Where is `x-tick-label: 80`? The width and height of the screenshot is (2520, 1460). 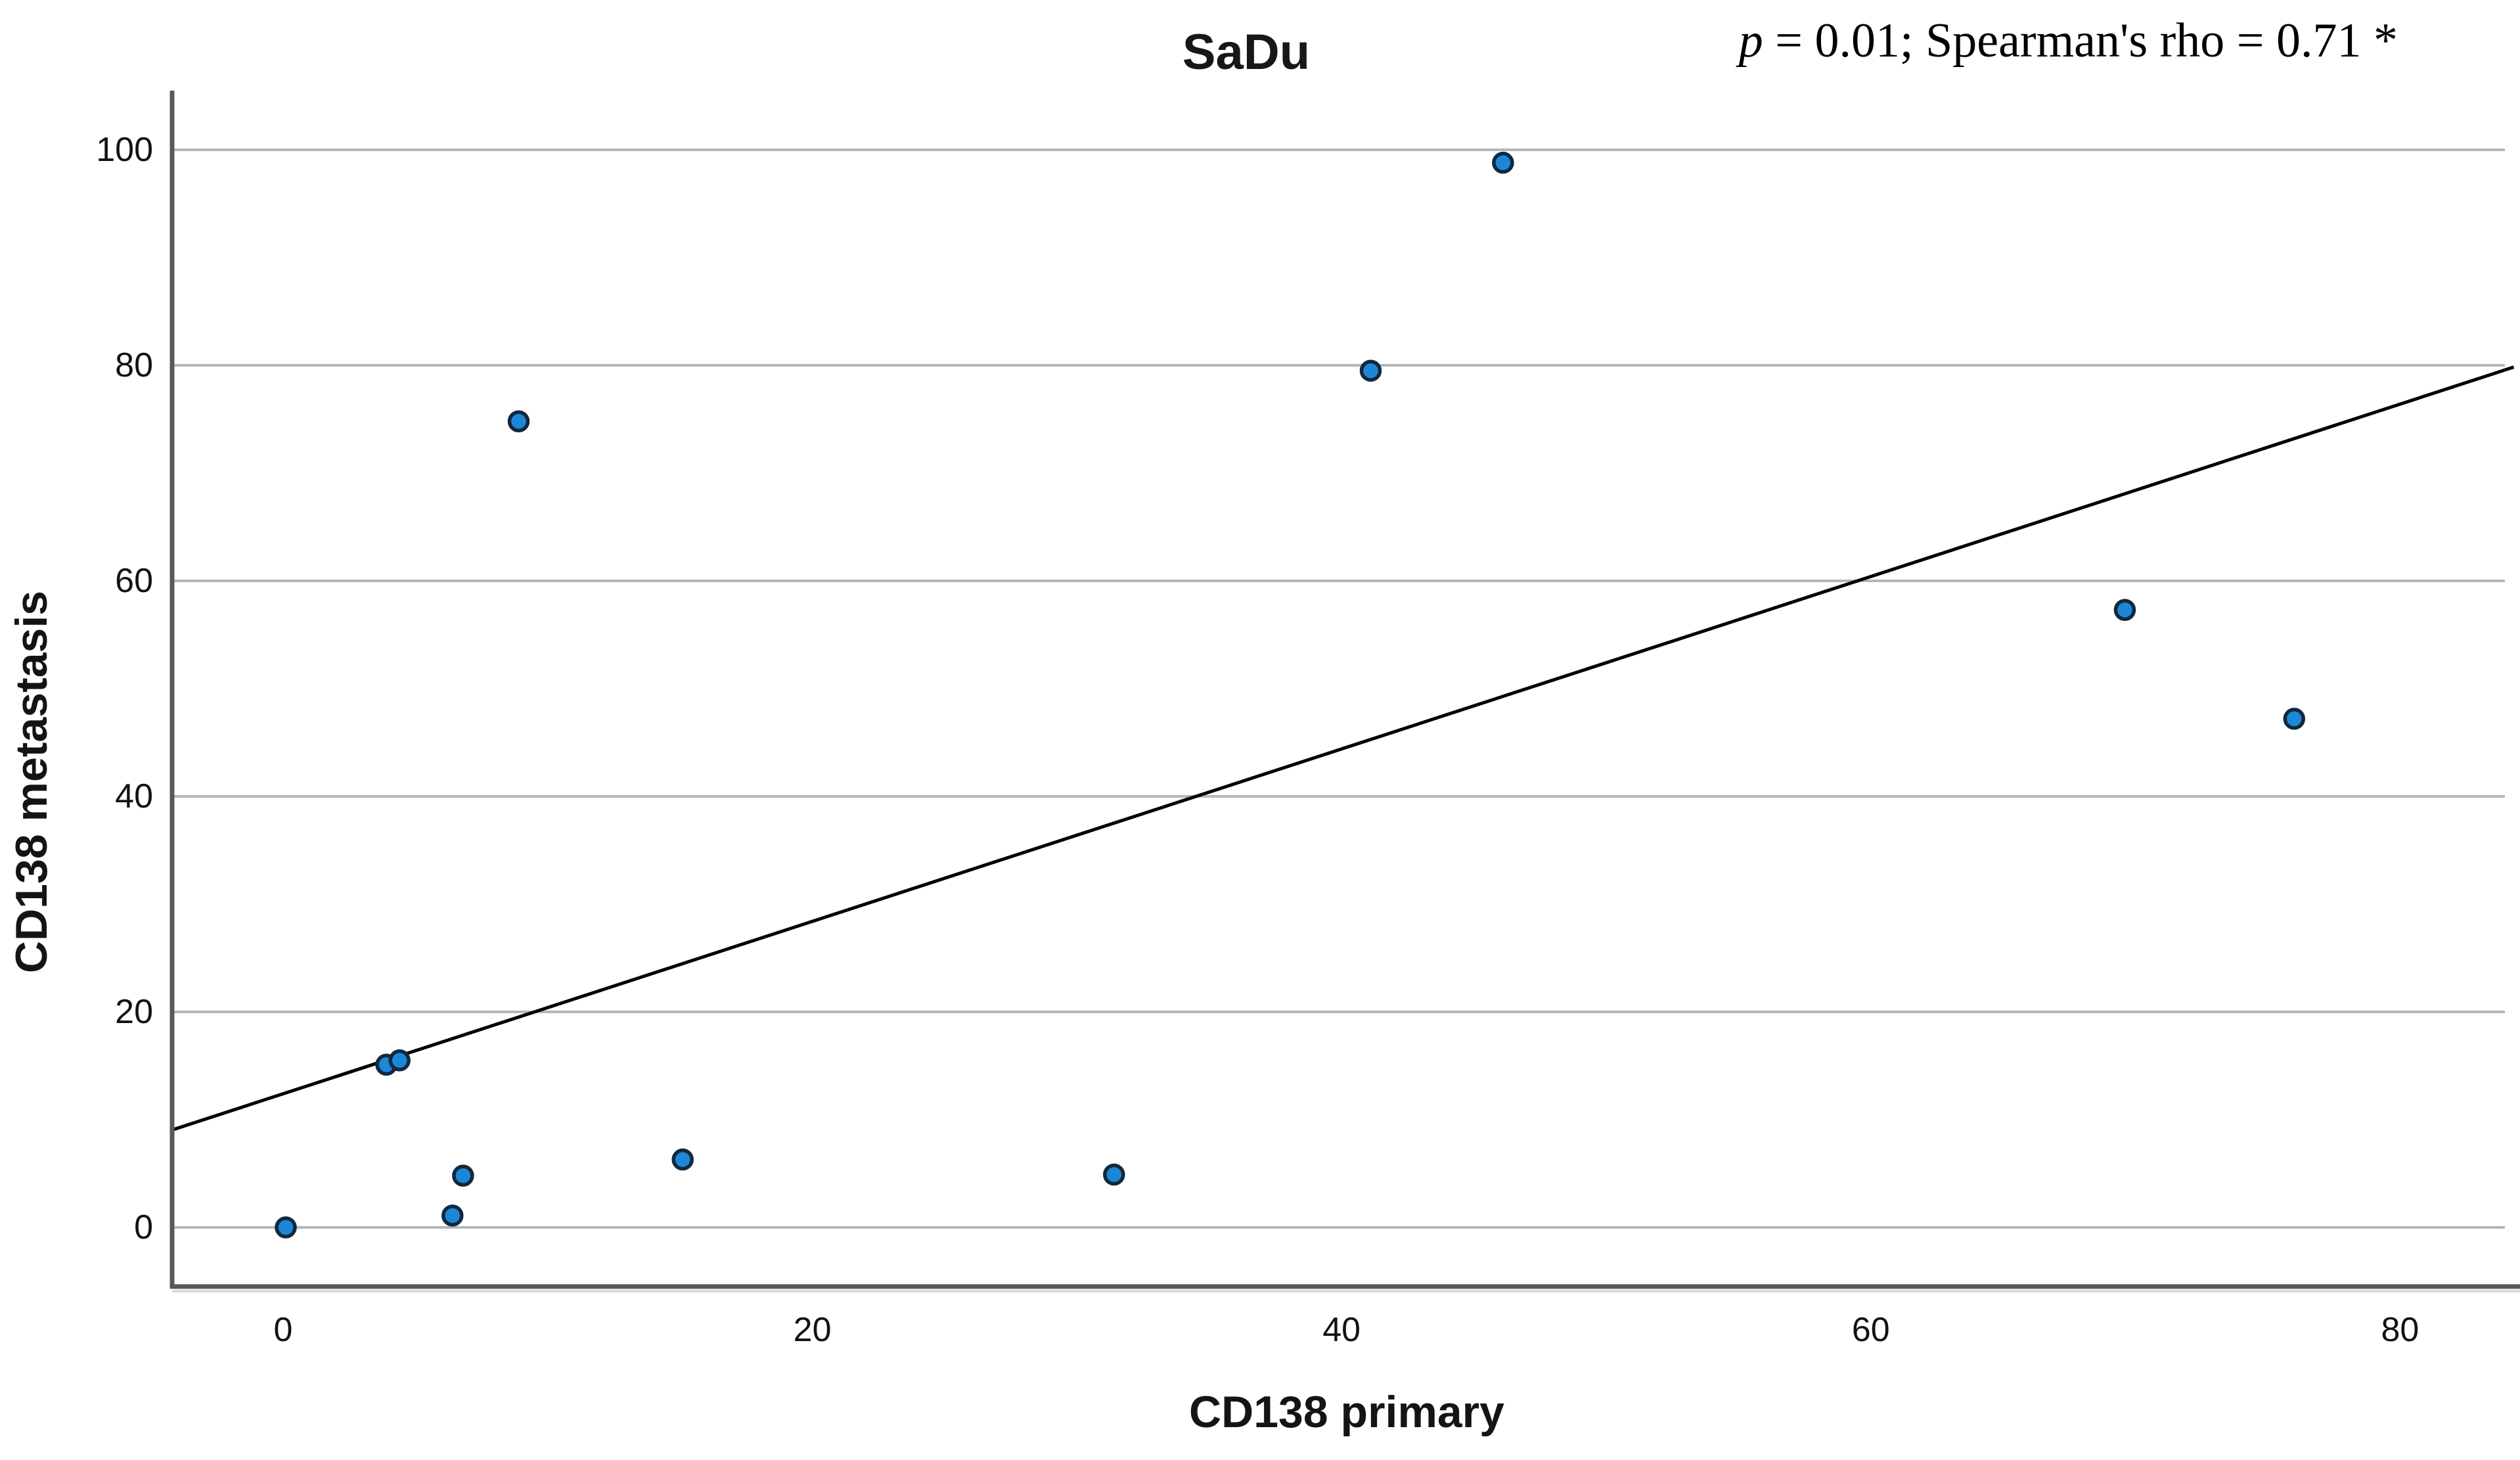
x-tick-label: 80 is located at coordinates (2400, 1330).